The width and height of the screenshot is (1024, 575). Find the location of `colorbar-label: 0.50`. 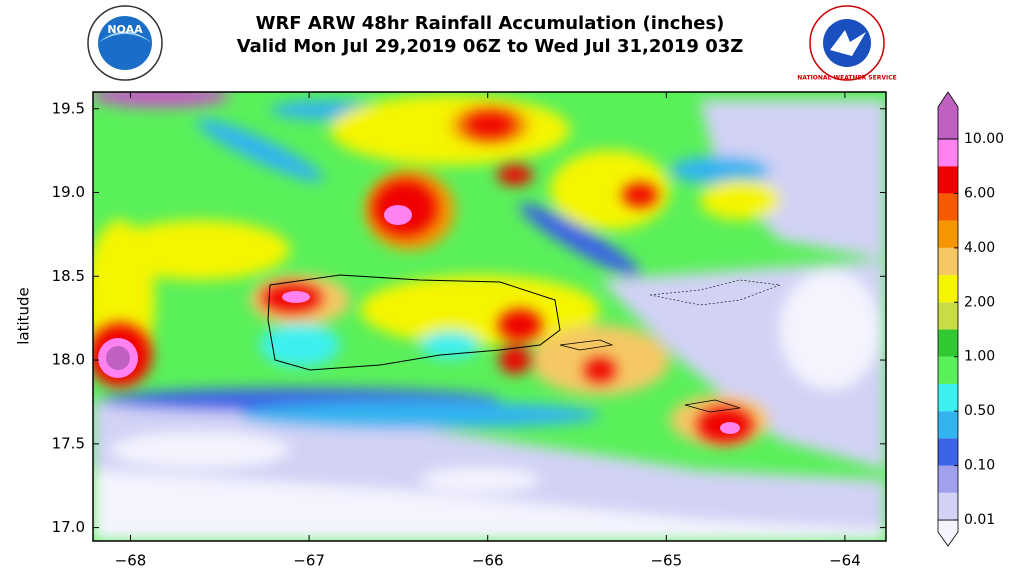

colorbar-label: 0.50 is located at coordinates (979, 411).